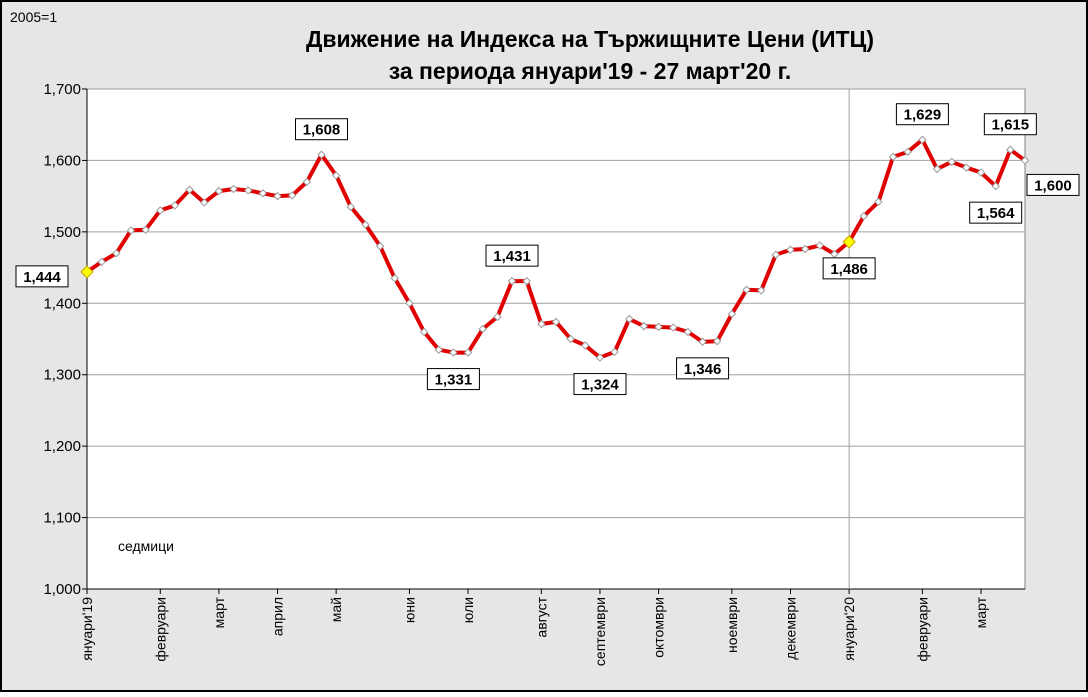 This screenshot has height=697, width=1088. Describe the element at coordinates (33, 17) in the screenshot. I see `y-axis-title: 2005=1` at that location.